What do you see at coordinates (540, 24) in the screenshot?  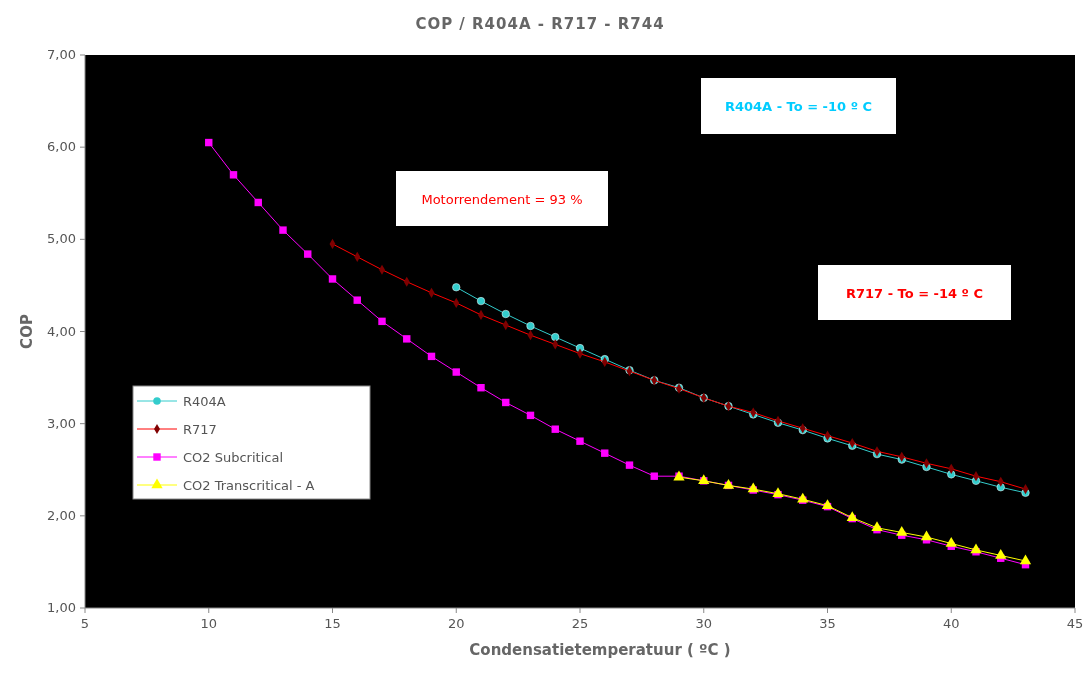 I see `chart-title: COP / R404A - R717 - R744` at bounding box center [540, 24].